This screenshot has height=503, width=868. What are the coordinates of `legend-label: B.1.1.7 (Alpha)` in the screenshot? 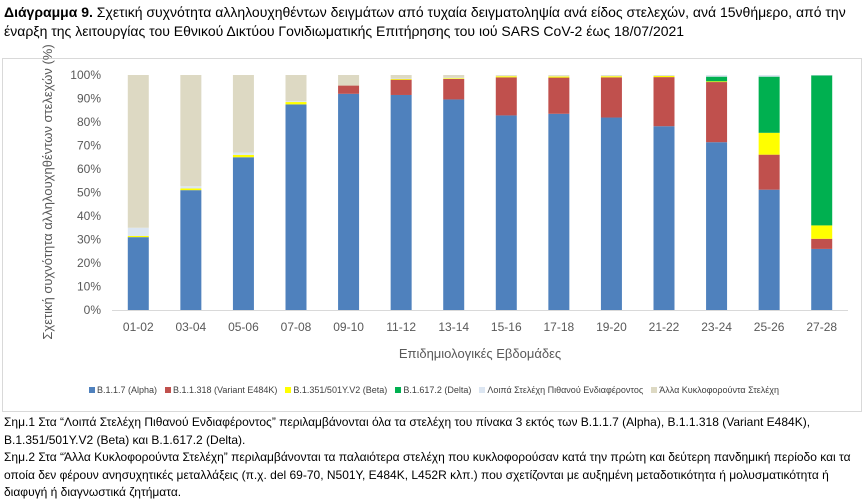 It's located at (126, 390).